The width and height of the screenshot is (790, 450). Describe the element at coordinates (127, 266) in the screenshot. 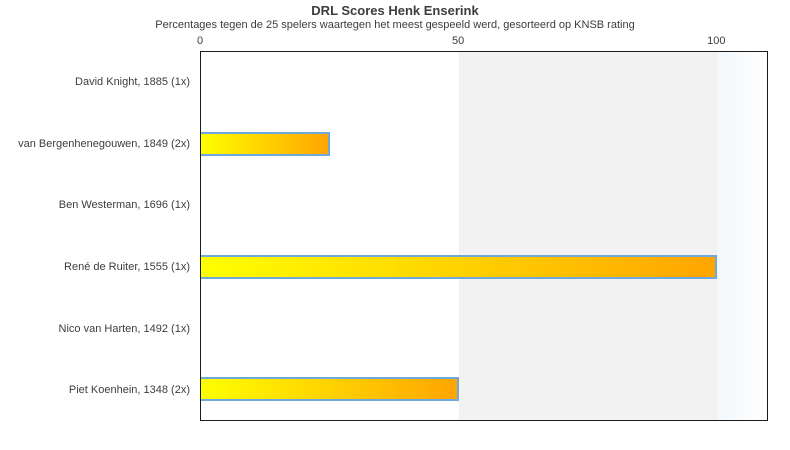

I see `category-label: René de Ruiter, 1555 (1x)` at that location.